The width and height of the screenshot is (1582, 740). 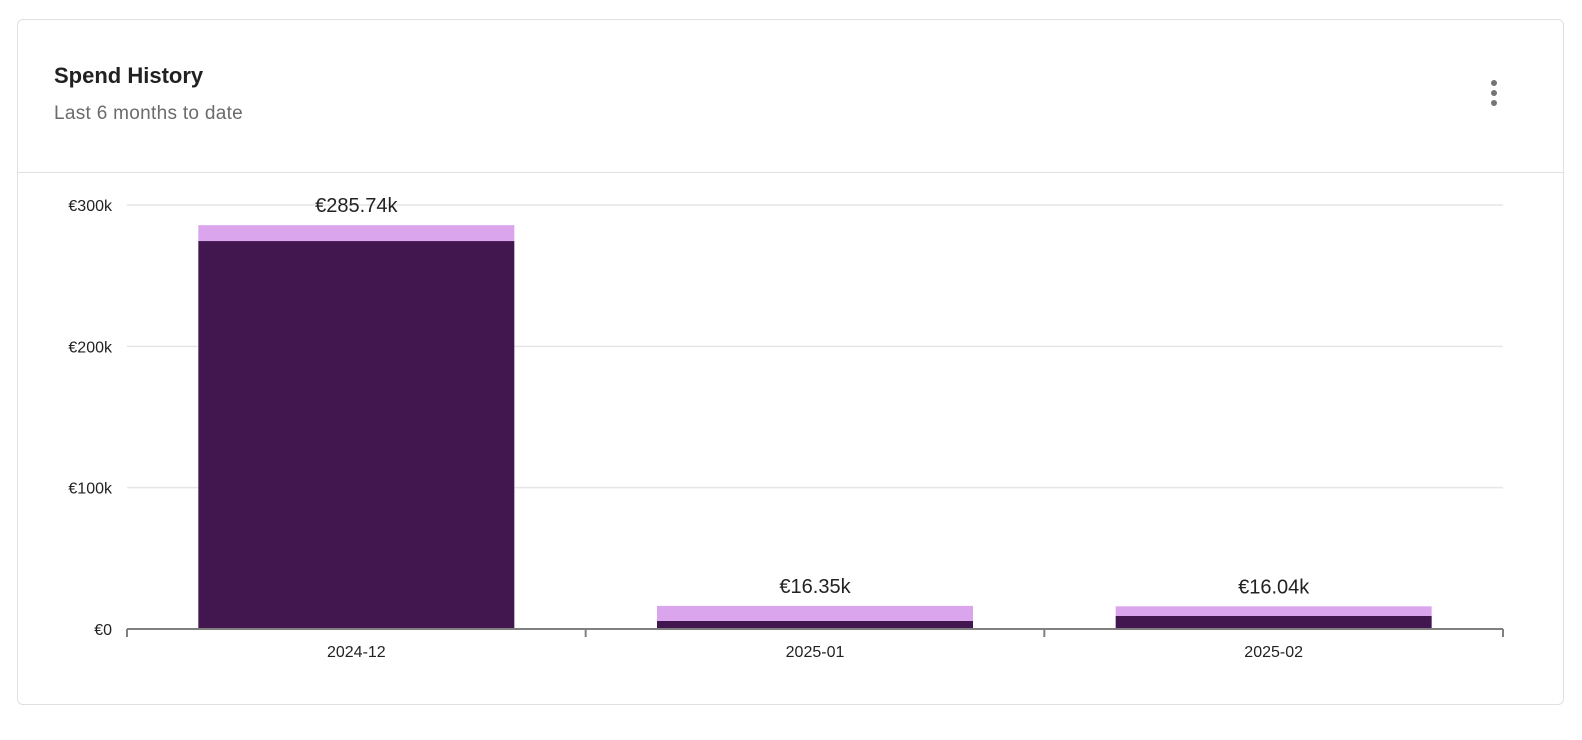 I want to click on more-options-button, so click(x=1494, y=93).